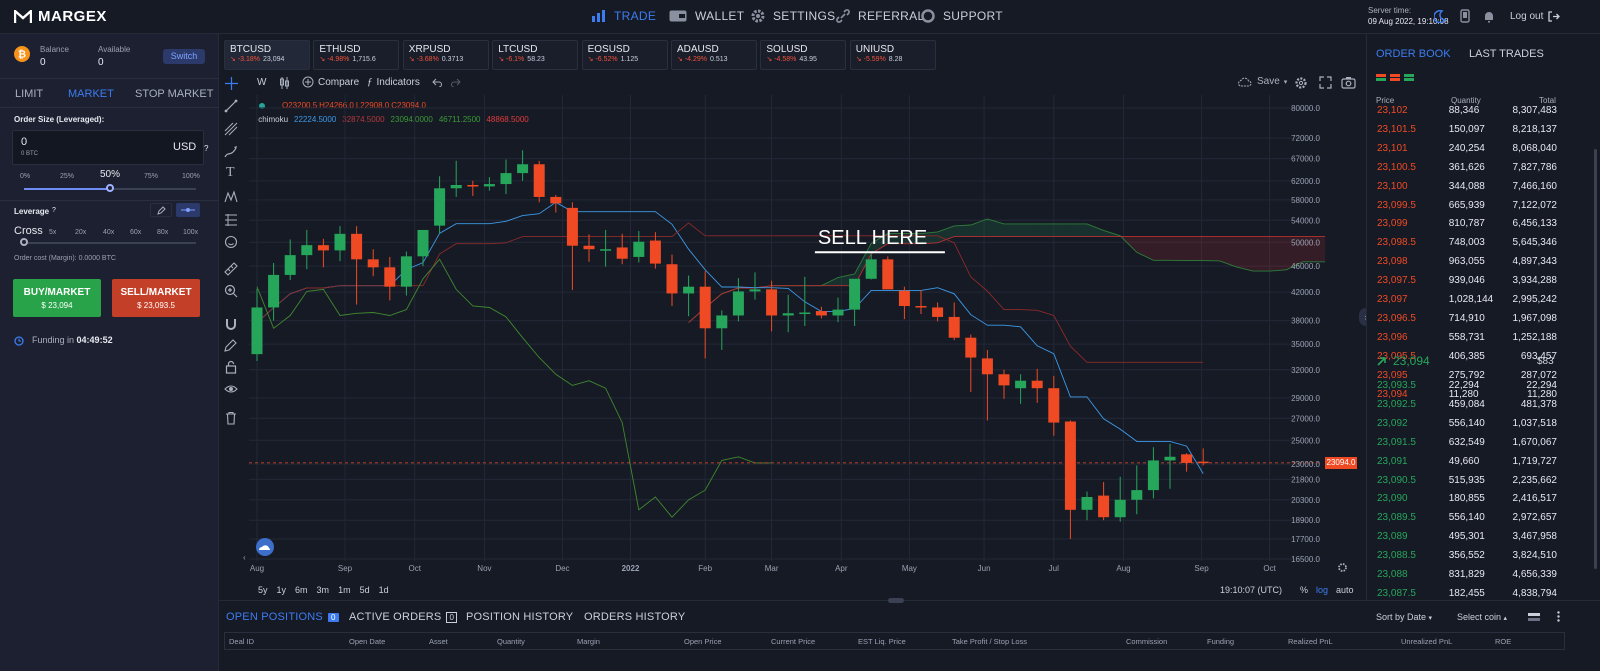  I want to click on orderbook-row: 23,102 88,346 8,307,483, so click(1462, 110).